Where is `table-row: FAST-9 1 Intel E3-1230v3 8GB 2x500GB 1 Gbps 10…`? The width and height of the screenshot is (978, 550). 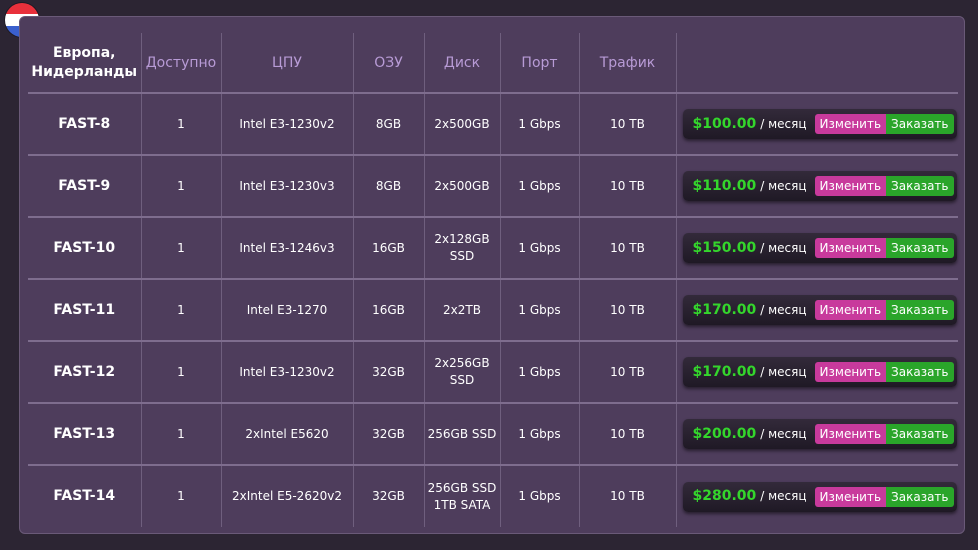
table-row: FAST-9 1 Intel E3-1230v3 8GB 2x500GB 1 Gbps 10… is located at coordinates (493, 186).